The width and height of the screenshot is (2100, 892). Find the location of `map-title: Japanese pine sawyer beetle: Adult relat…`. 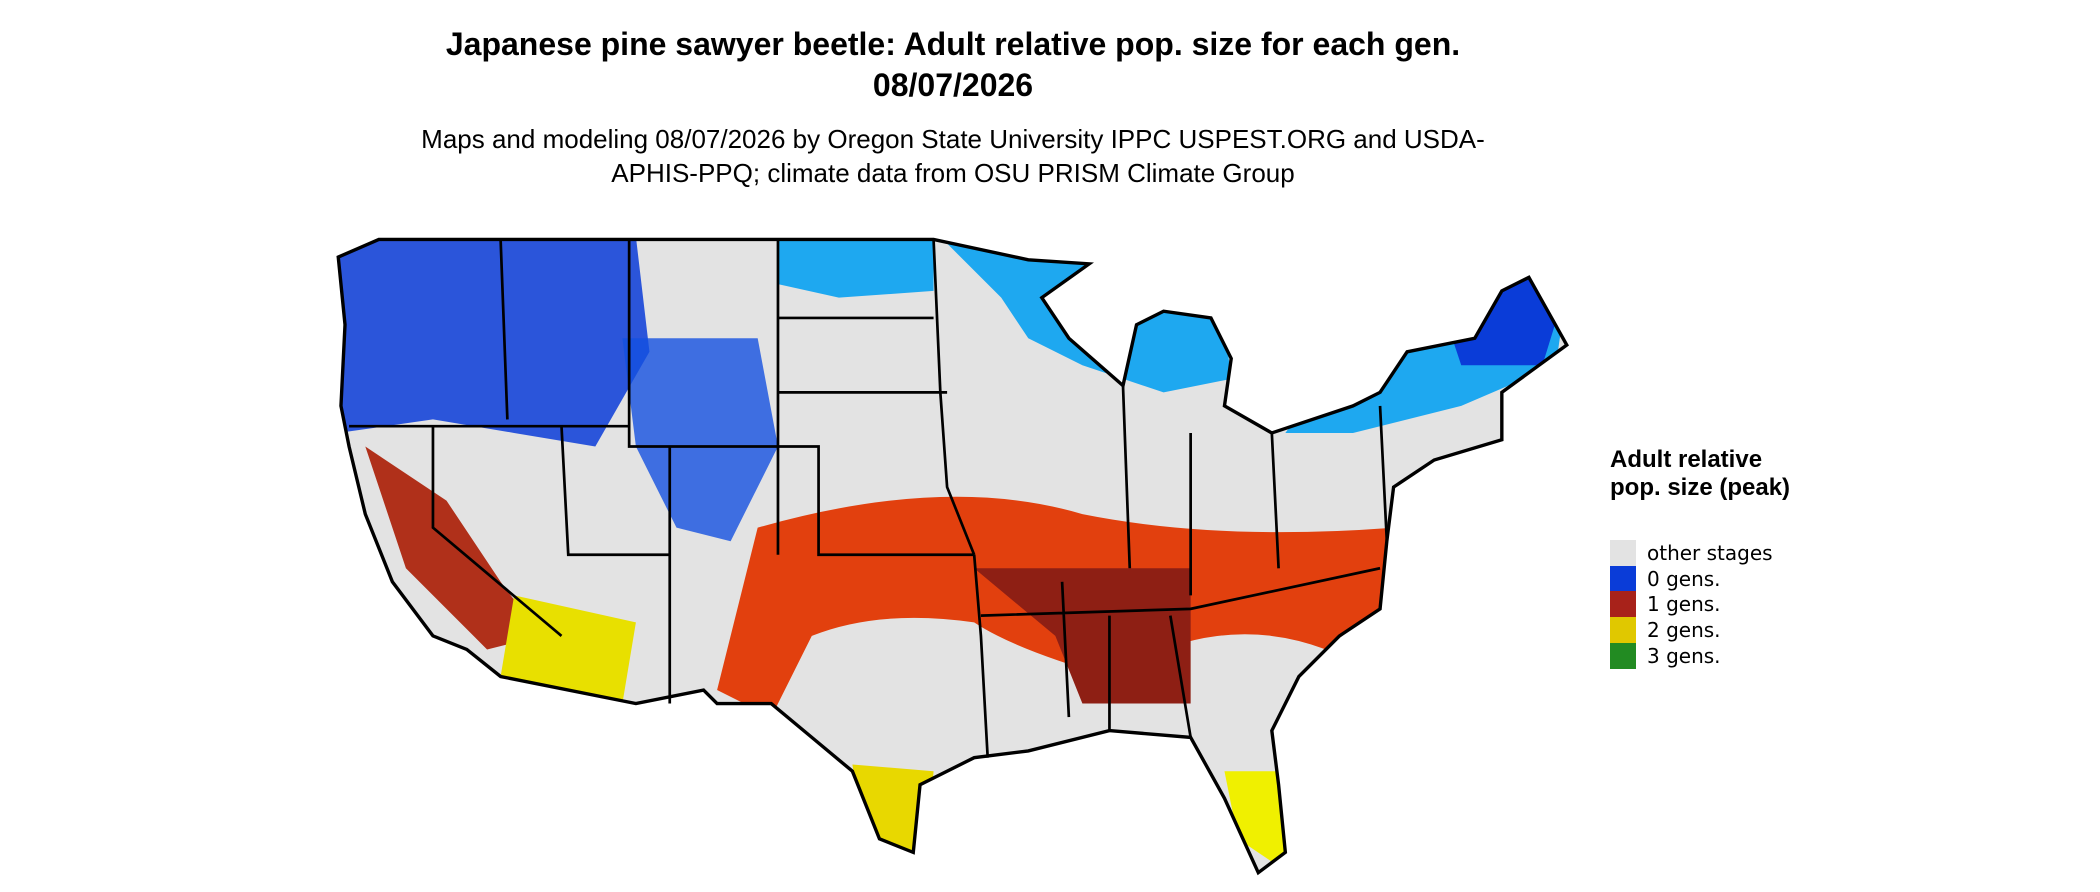

map-title: Japanese pine sawyer beetle: Adult relat… is located at coordinates (953, 64).